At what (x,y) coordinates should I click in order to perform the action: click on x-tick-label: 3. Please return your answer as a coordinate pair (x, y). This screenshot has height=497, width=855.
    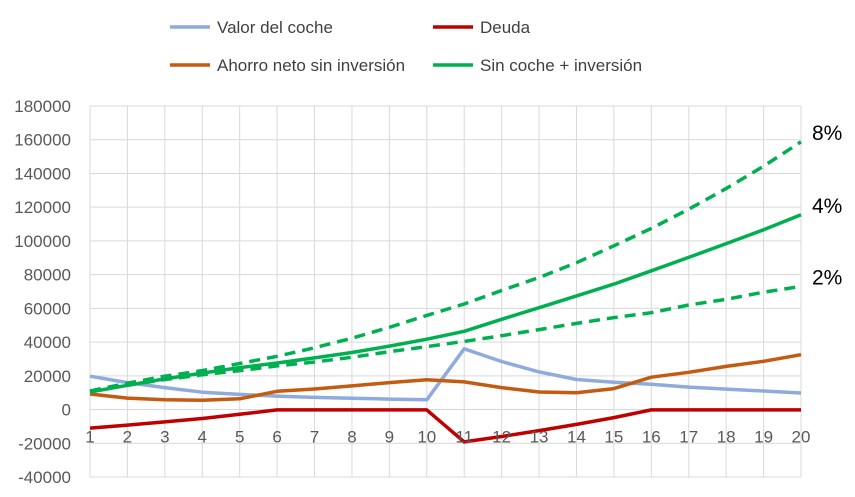
    Looking at the image, I should click on (164, 437).